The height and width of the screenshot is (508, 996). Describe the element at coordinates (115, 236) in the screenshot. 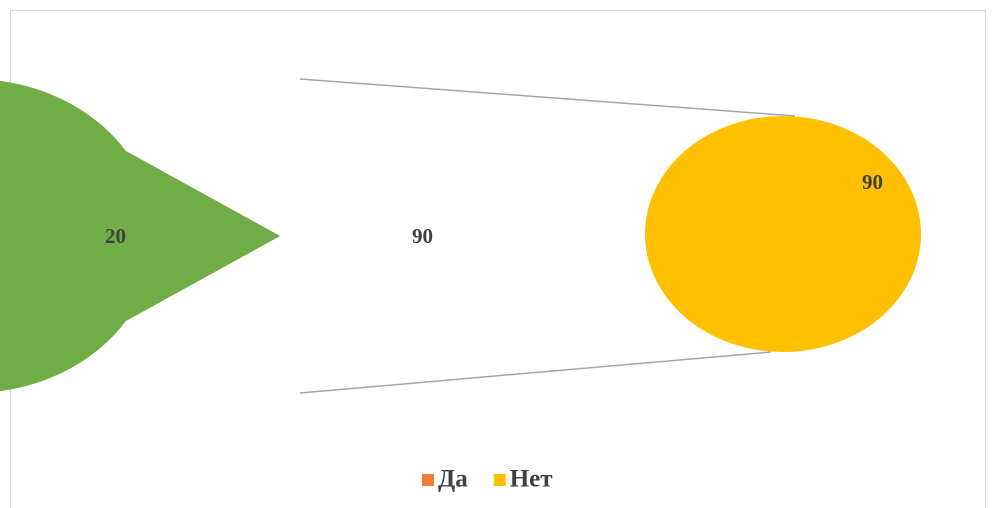

I see `data-label: 20` at that location.